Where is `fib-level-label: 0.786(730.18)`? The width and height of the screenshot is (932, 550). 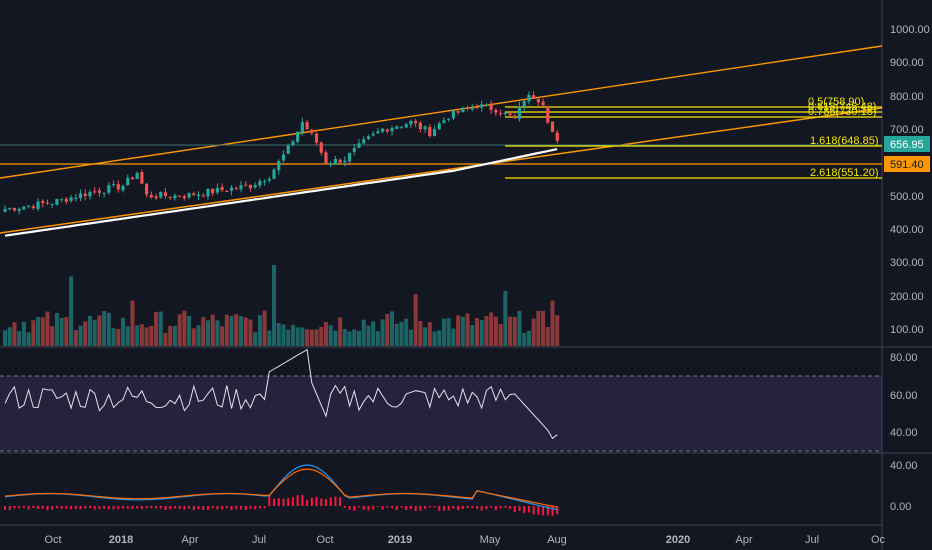 fib-level-label: 0.786(730.18) is located at coordinates (842, 112).